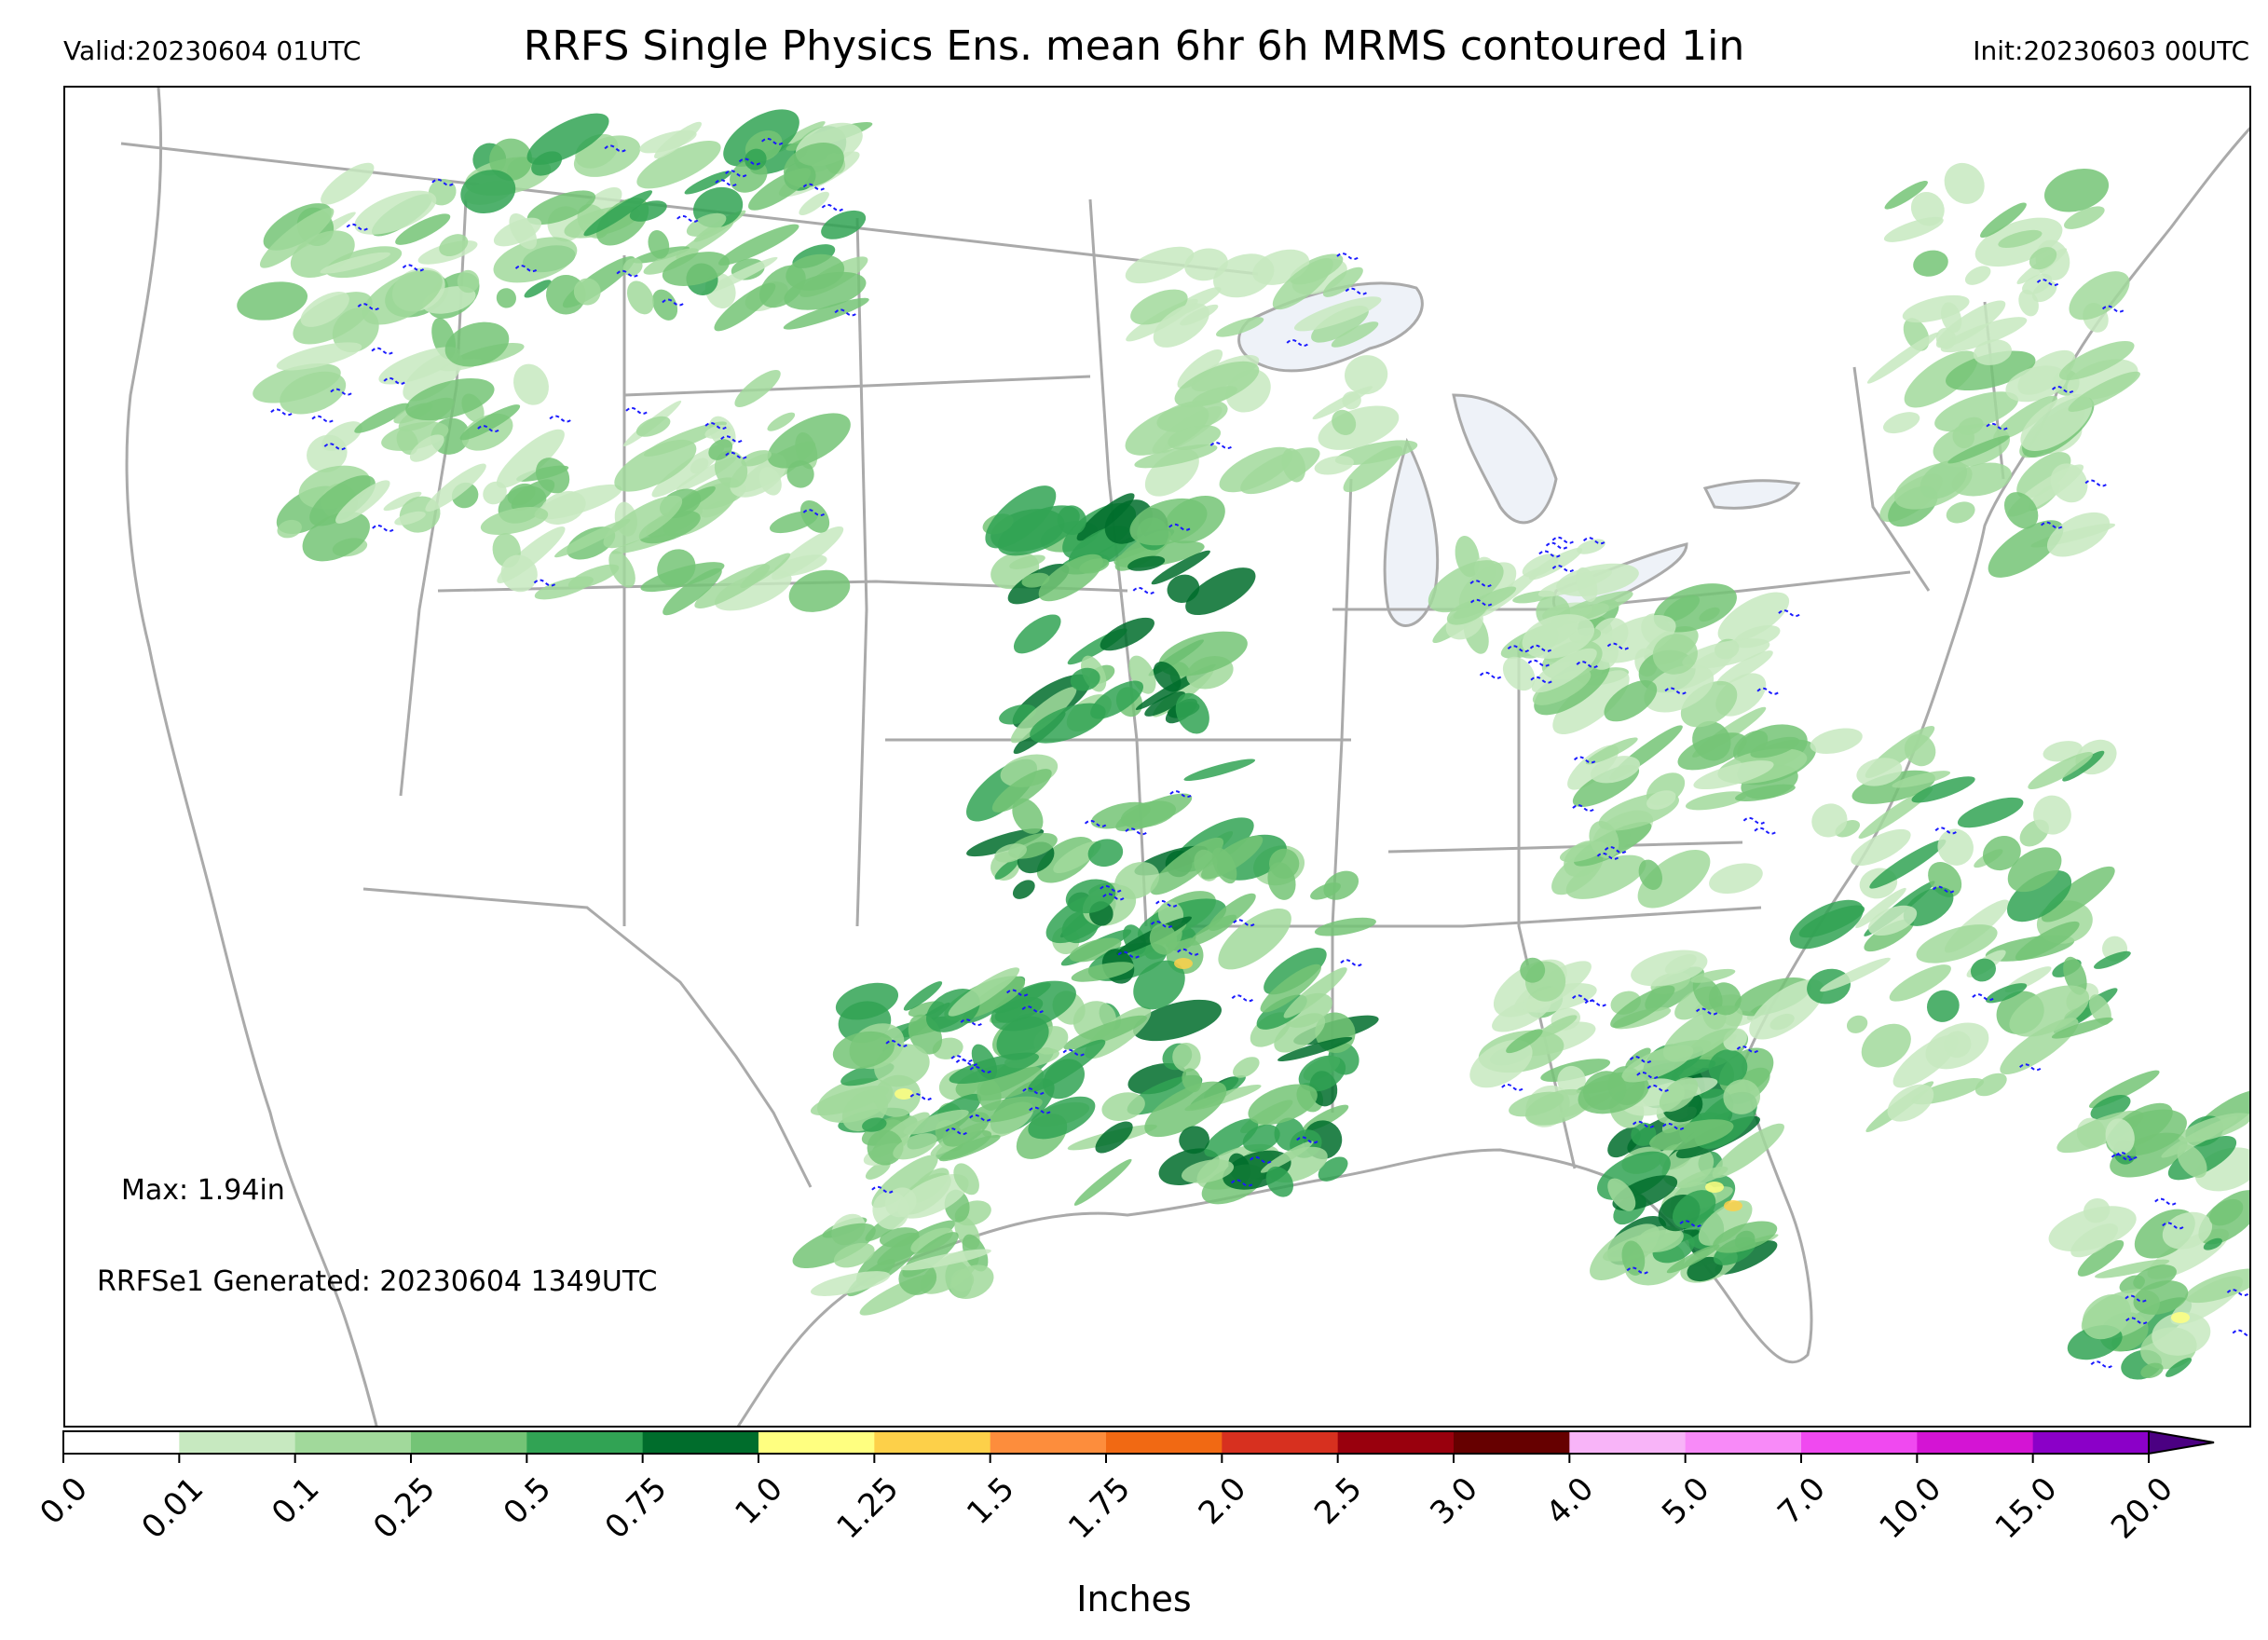  I want to click on colorbar-swatches, so click(1138, 1442).